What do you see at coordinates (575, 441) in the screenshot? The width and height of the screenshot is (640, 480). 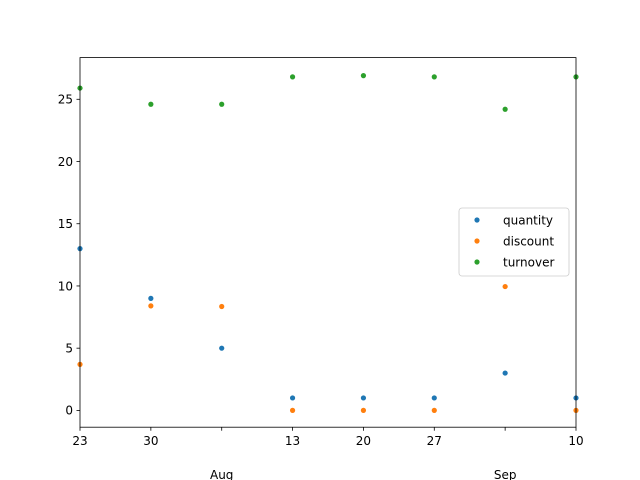 I see `x-tick-label: 10` at bounding box center [575, 441].